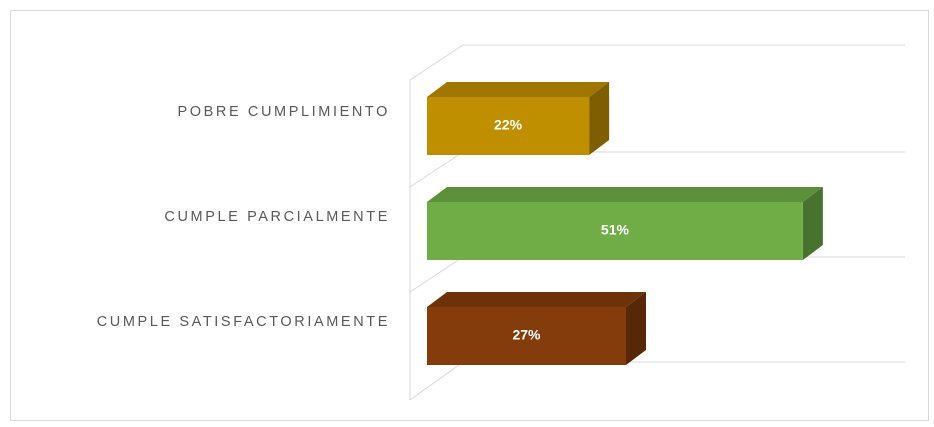  What do you see at coordinates (283, 112) in the screenshot?
I see `category-label: POBRE CUMPLIMIENTO` at bounding box center [283, 112].